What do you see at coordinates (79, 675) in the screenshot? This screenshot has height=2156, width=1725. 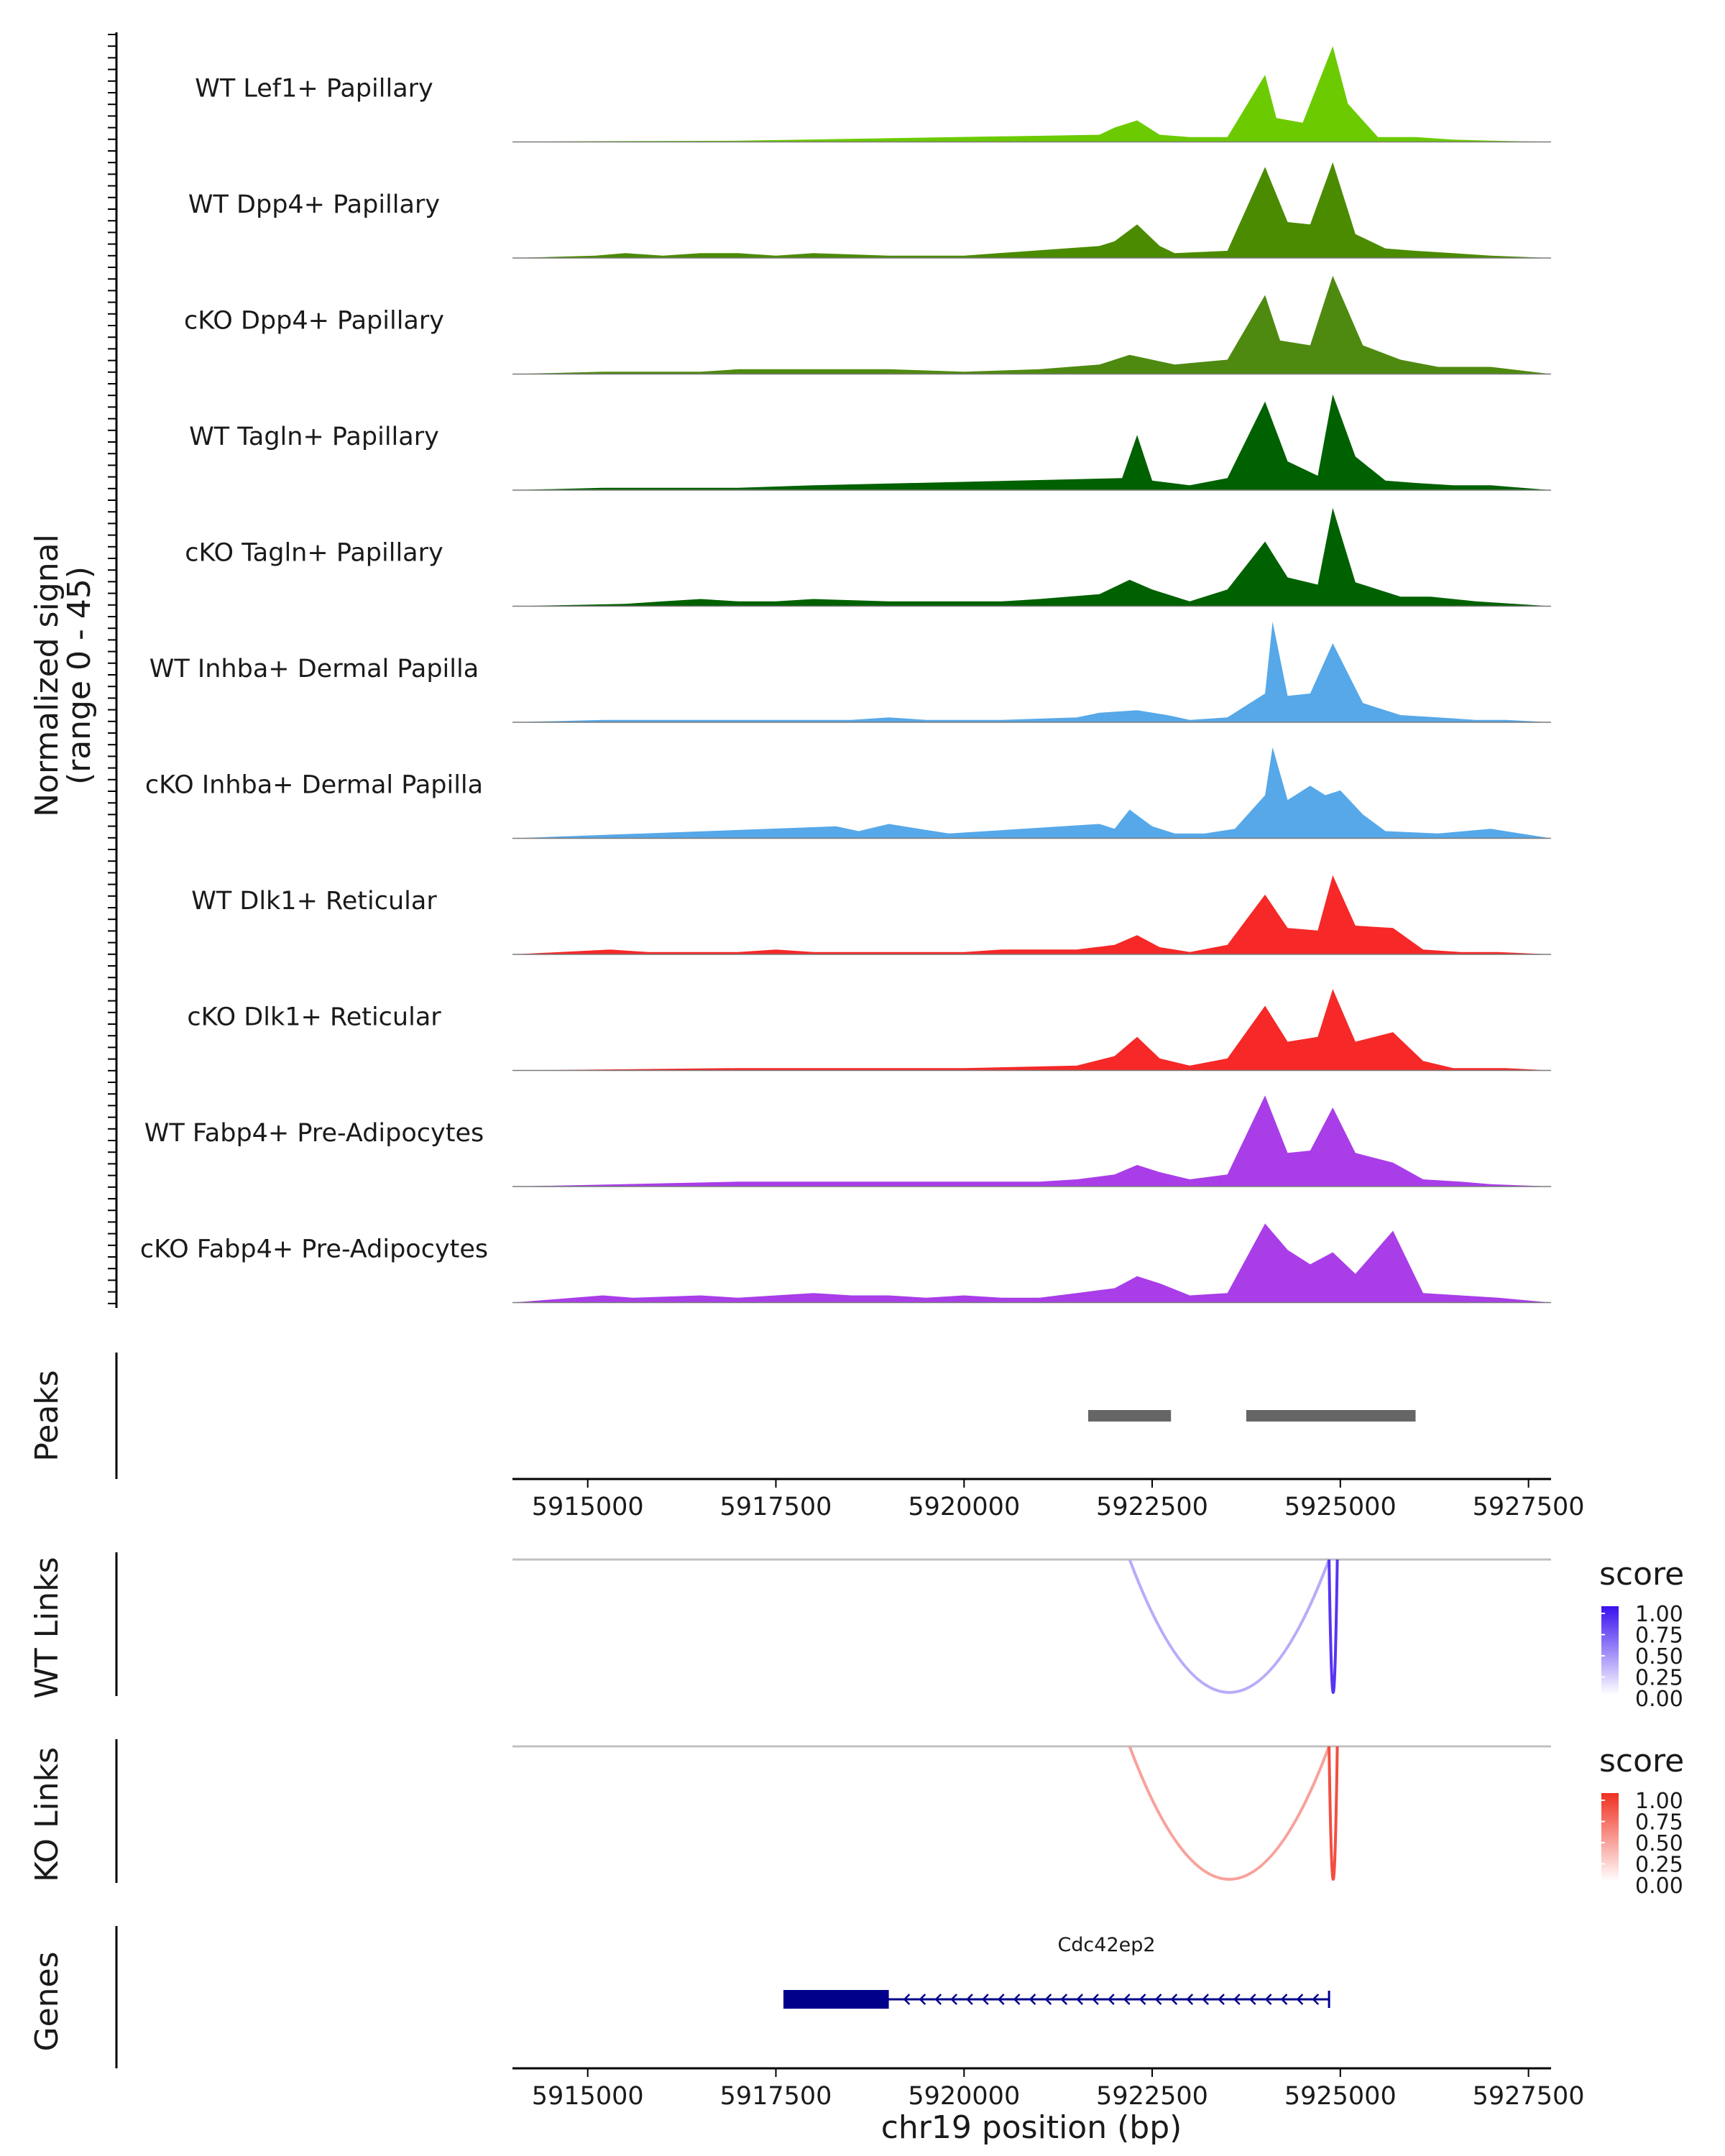 I see `coverage-y-axis-range-label: (range 0 - 45)` at bounding box center [79, 675].